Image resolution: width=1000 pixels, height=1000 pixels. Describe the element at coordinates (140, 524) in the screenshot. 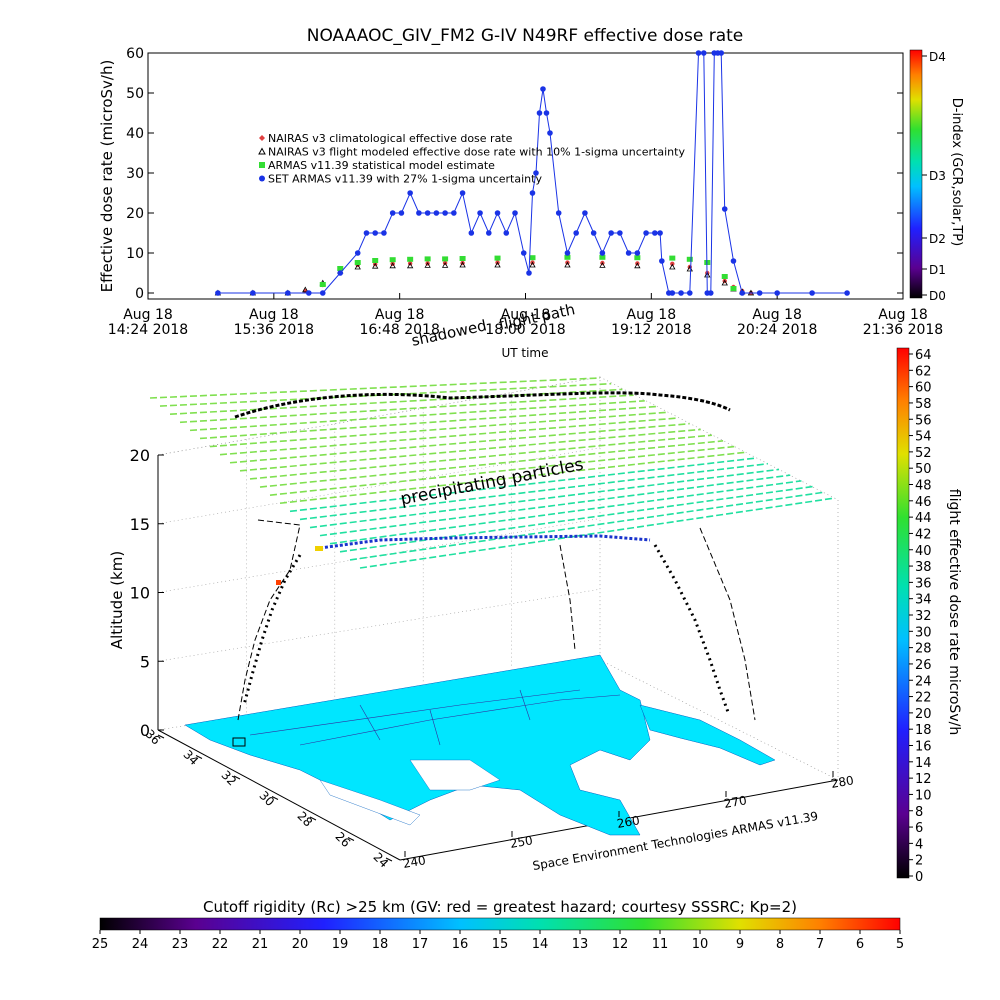

I see `altitude-tick-label: 15` at that location.